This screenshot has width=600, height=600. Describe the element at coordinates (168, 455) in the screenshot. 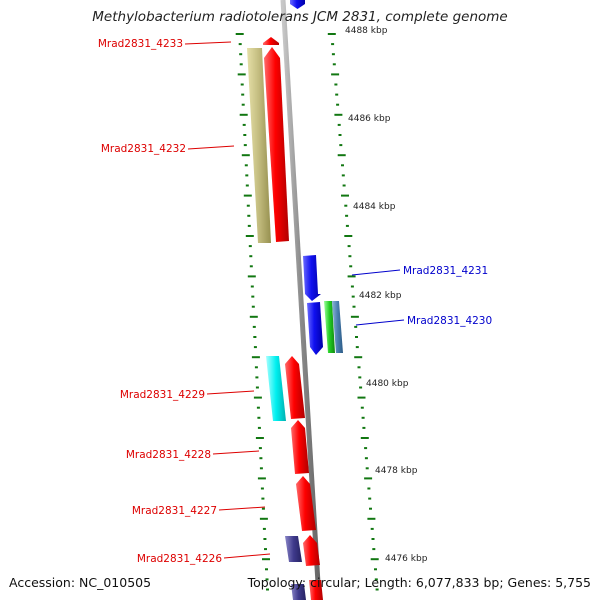

I see `gene-label-4228: Mrad2831_4228` at that location.